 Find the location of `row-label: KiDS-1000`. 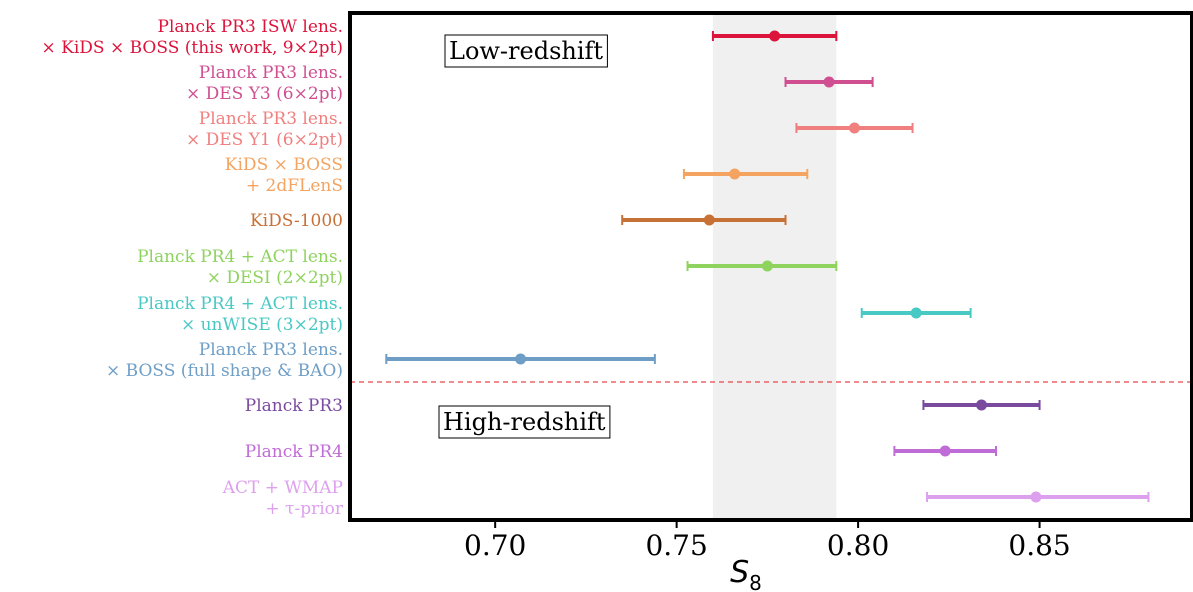

row-label: KiDS-1000 is located at coordinates (296, 221).